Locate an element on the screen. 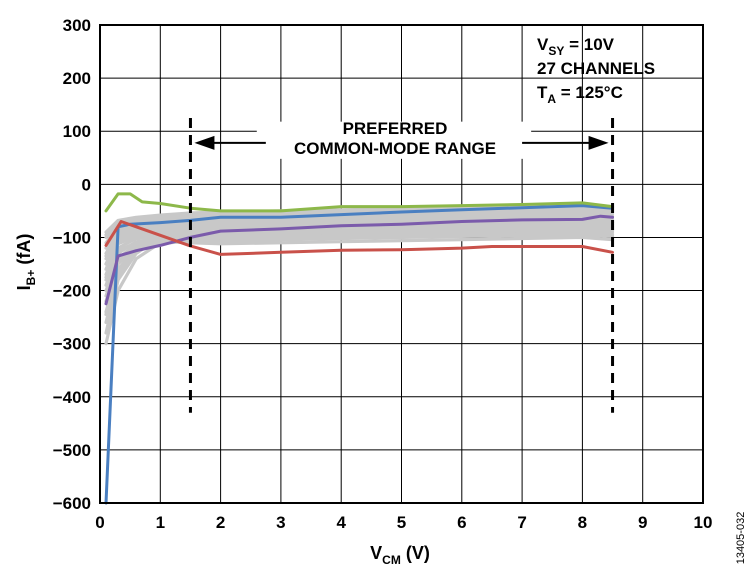 This screenshot has height=575, width=751. y-tick-labels: 300 200 100 0 −100 −200 −300 −400 −500 −600 is located at coordinates (72, 264).